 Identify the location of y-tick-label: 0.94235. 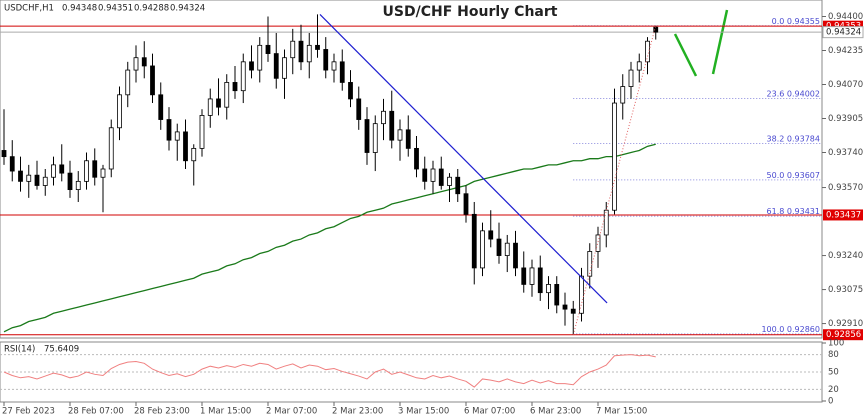
(845, 51).